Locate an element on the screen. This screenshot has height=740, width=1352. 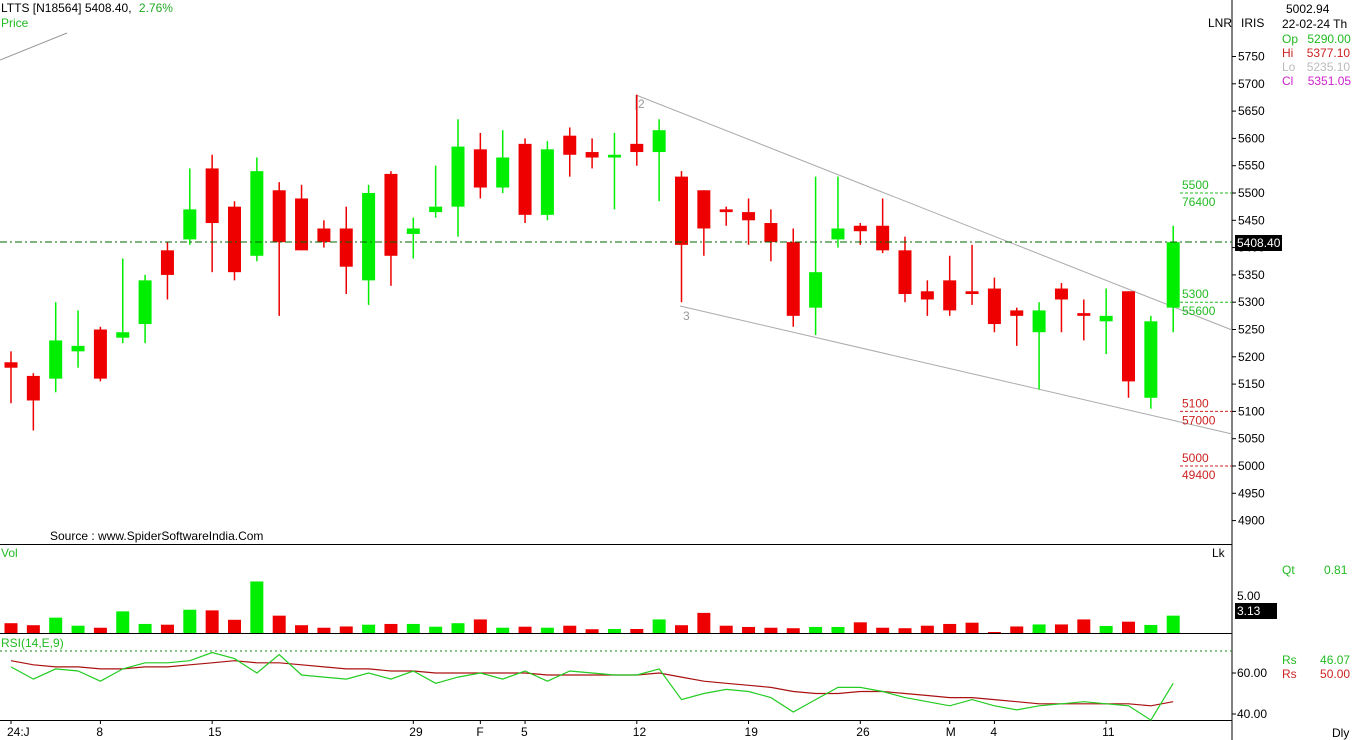
symbol-label: LTTS [N18564] is located at coordinates (41, 8).